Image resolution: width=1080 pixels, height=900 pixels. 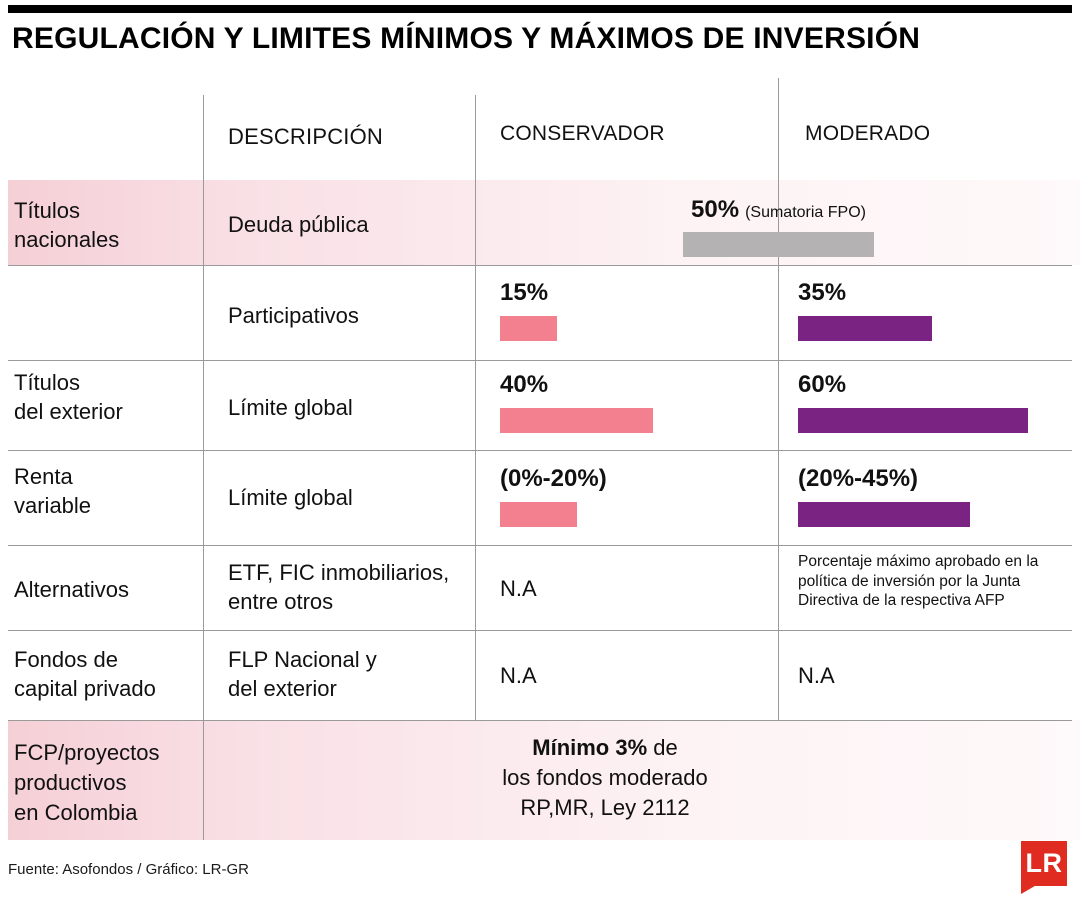 I want to click on moderado-bar-renta, so click(x=884, y=514).